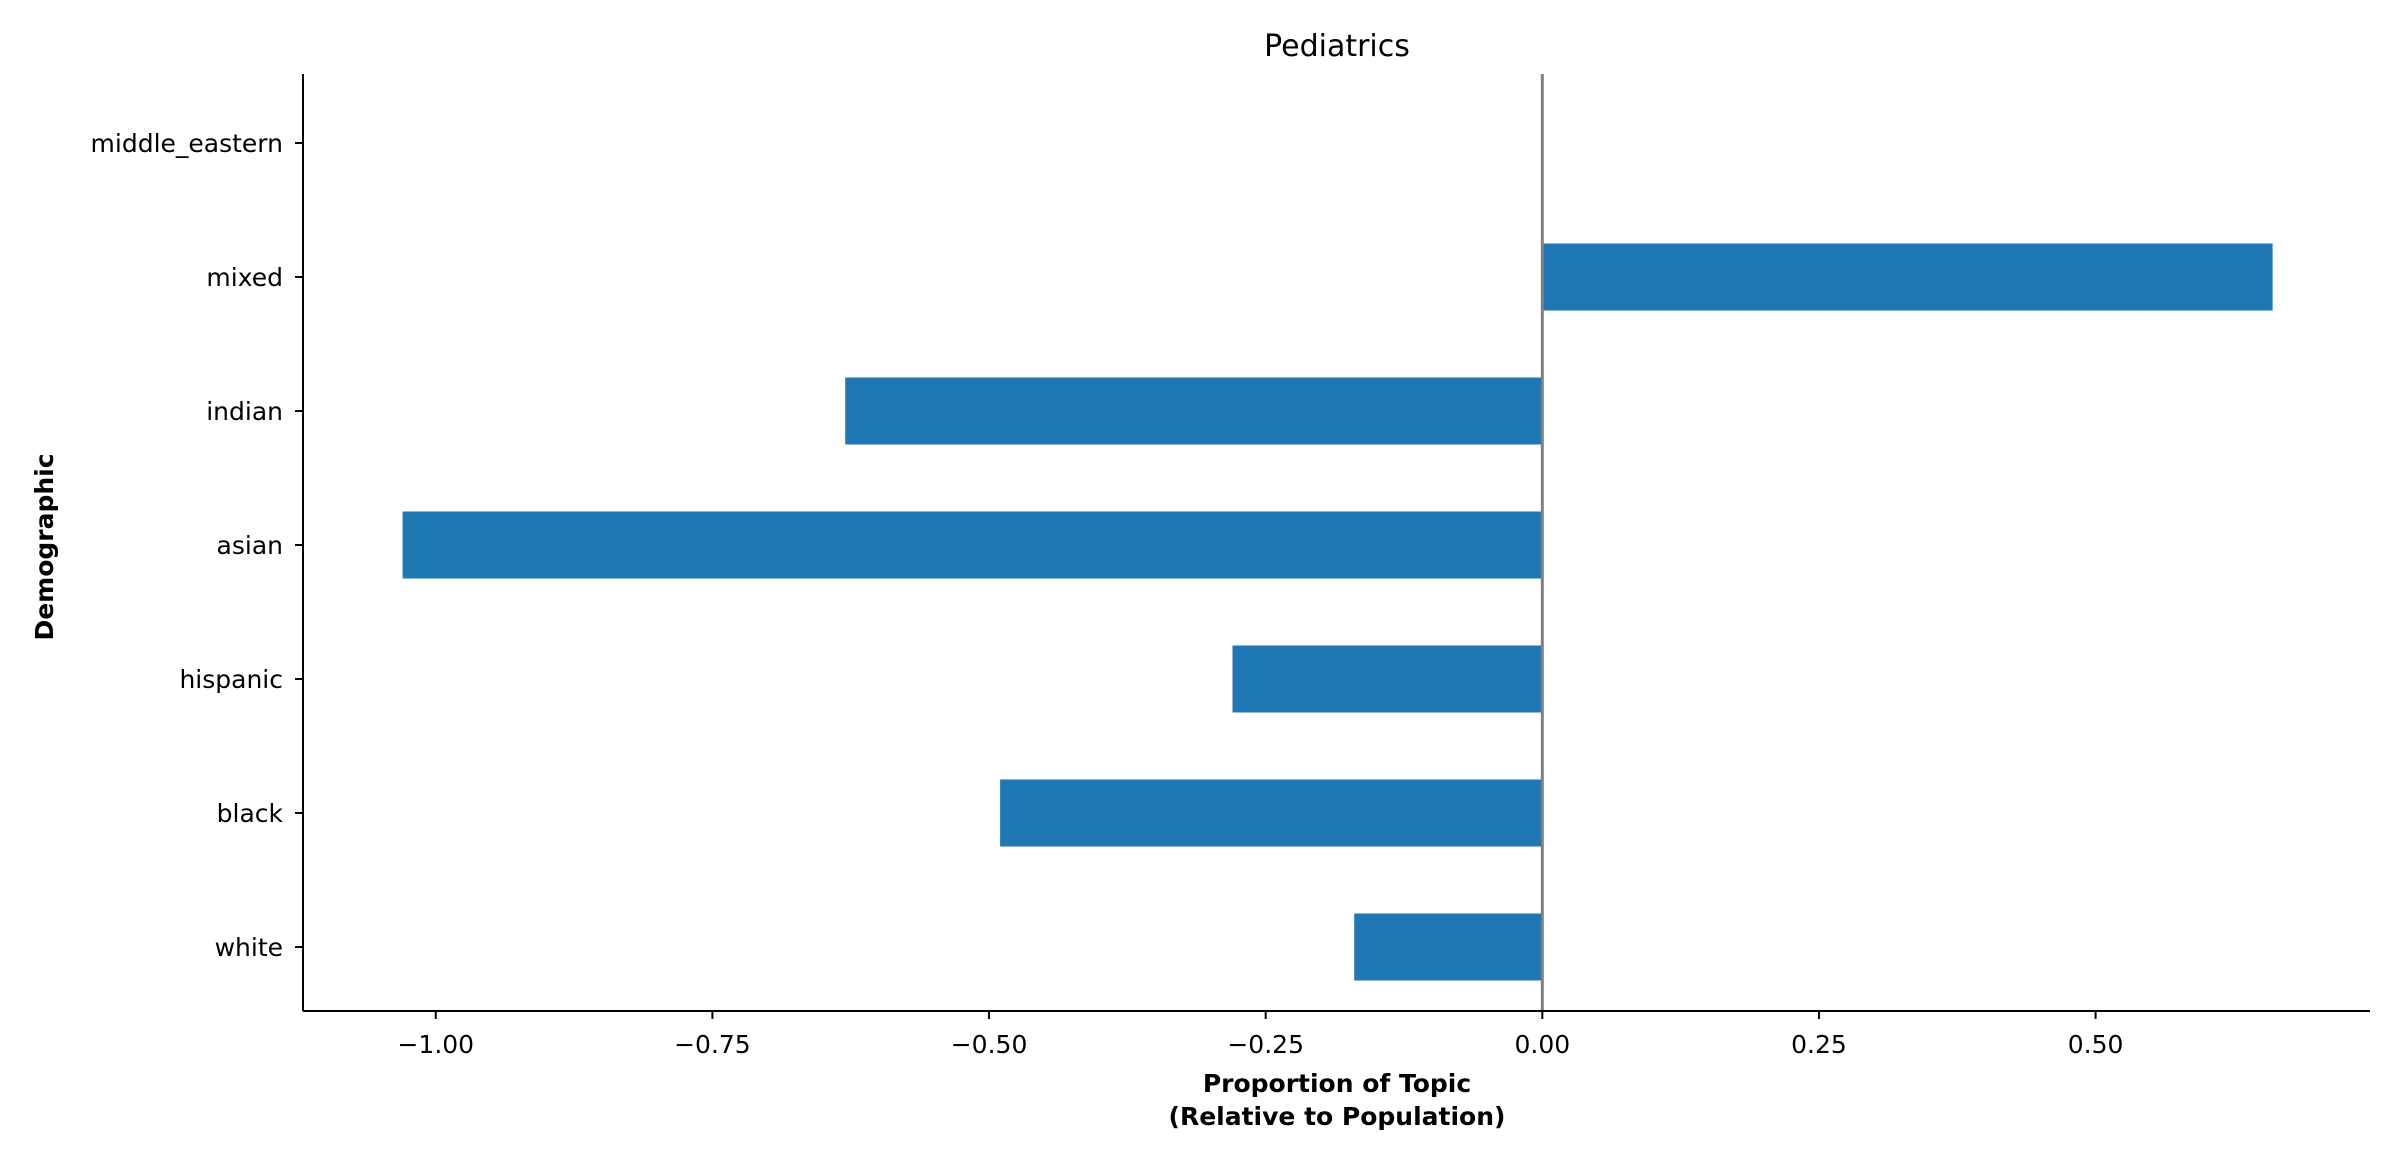 This screenshot has width=2400, height=1164. What do you see at coordinates (1819, 1044) in the screenshot?
I see `x-tick-label-5: 0.25` at bounding box center [1819, 1044].